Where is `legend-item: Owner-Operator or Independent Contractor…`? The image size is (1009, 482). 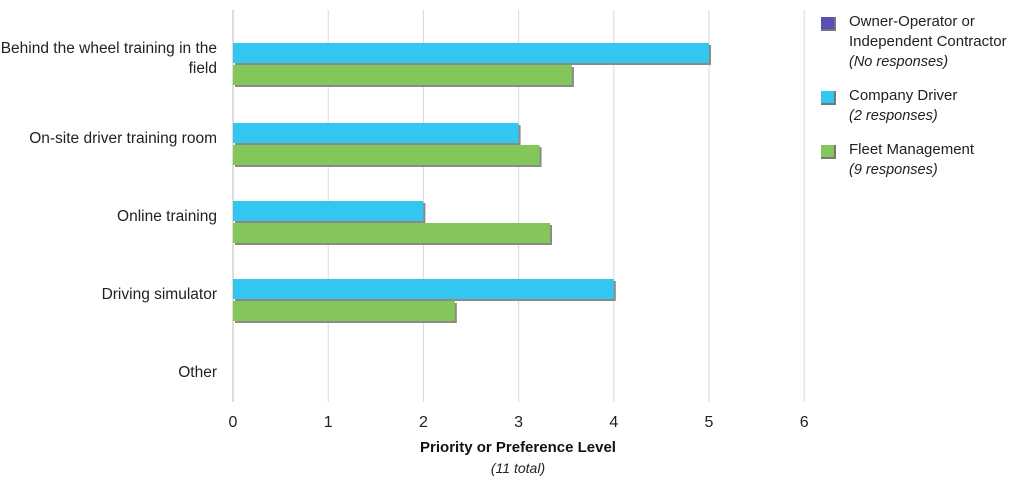 legend-item: Owner-Operator or Independent Contractor… is located at coordinates (913, 42).